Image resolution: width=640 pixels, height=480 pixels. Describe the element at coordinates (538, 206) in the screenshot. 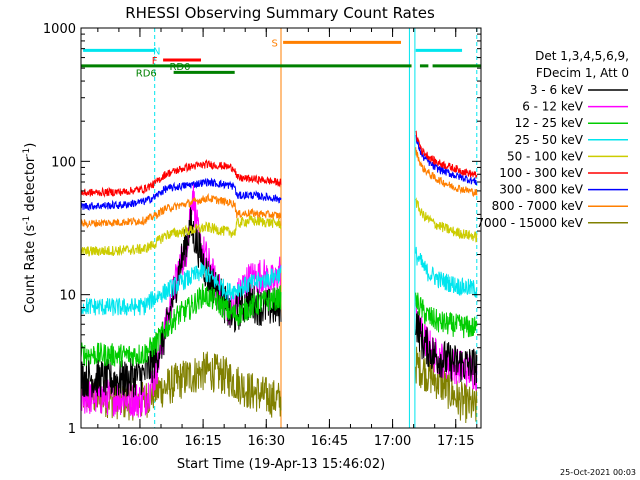

I see `legend-entry-label: 800 - 7000 keV` at that location.